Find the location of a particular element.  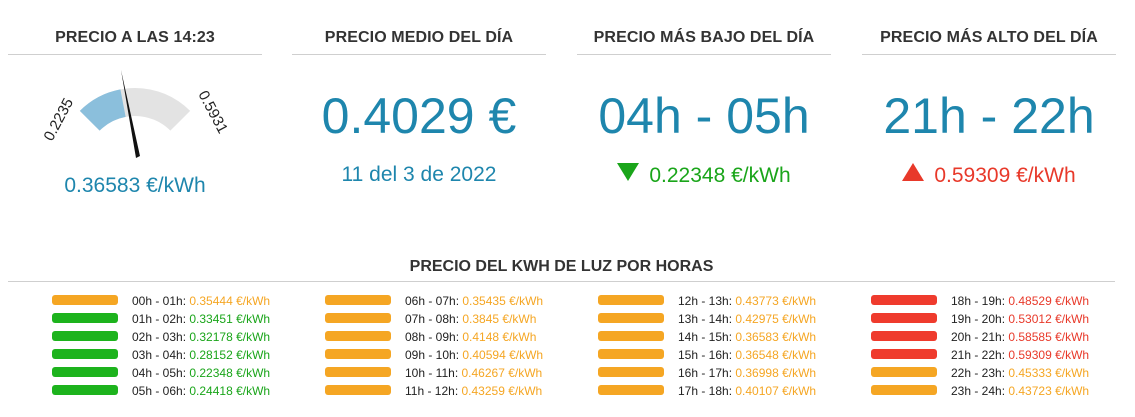

gauge-max-label: 0.5931 is located at coordinates (212, 112).